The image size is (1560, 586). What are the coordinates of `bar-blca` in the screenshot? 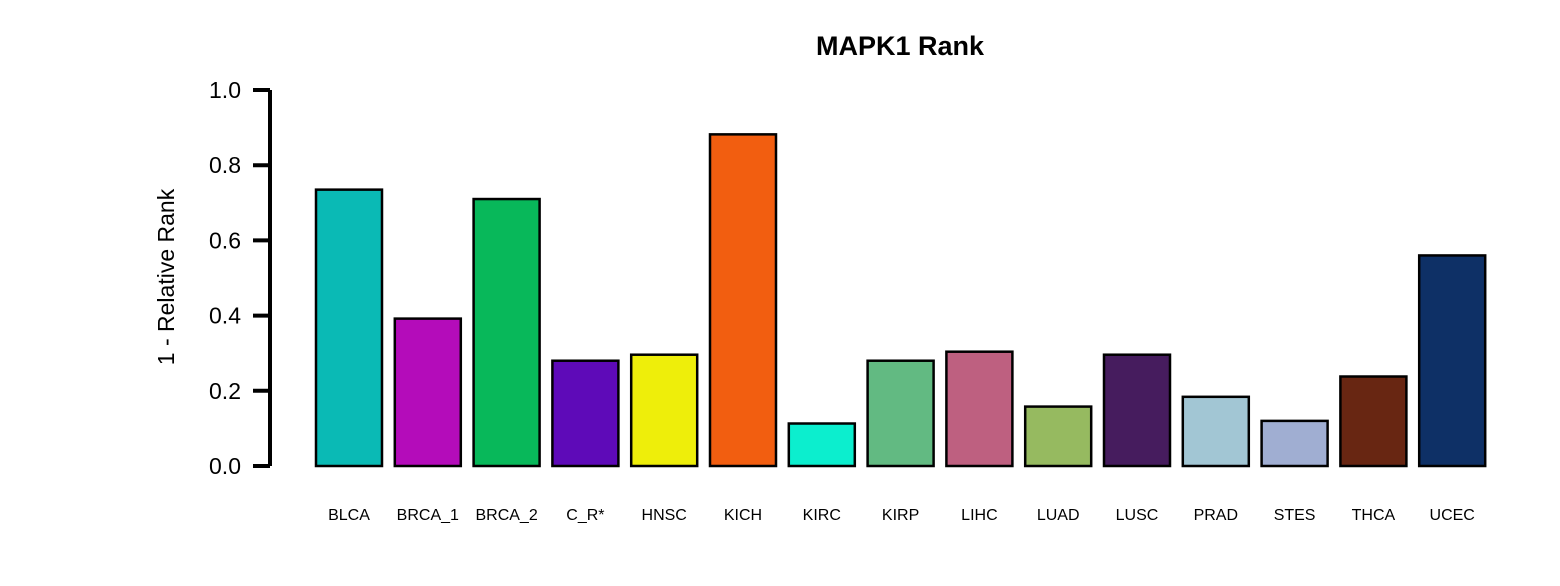 It's located at (349, 328).